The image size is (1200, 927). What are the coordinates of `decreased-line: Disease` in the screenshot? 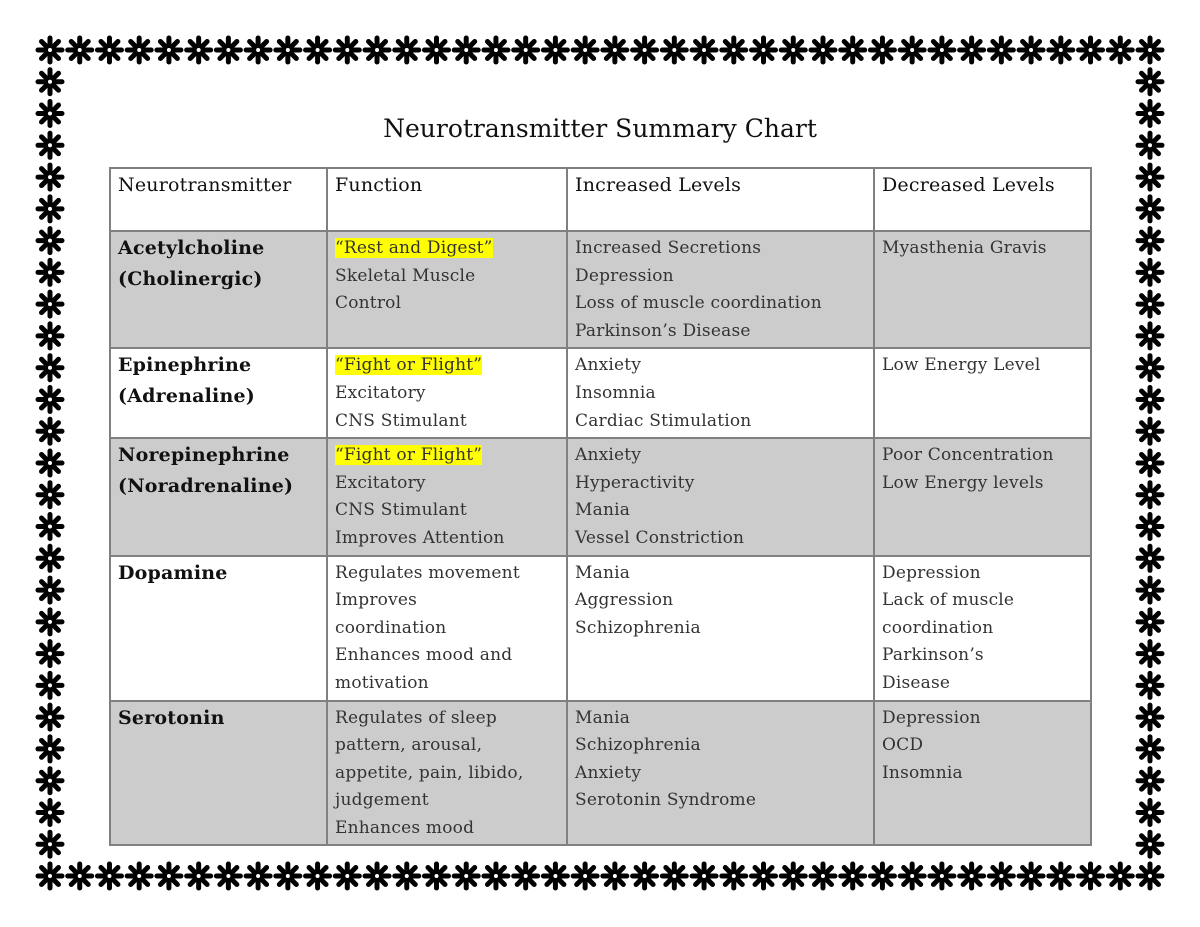 It's located at (916, 682).